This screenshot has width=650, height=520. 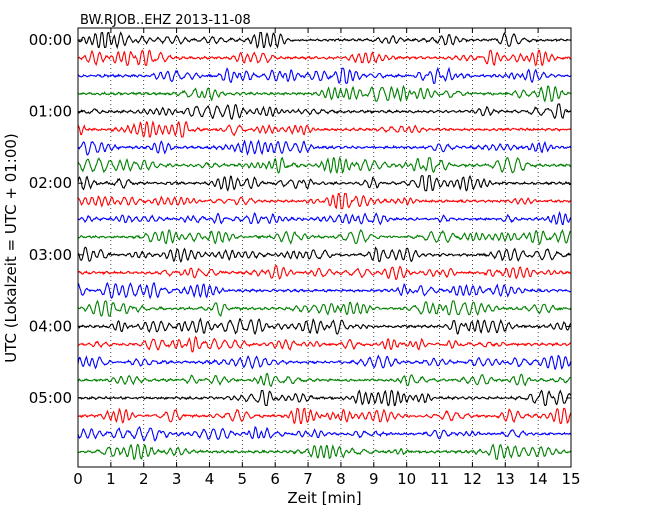 What do you see at coordinates (111, 479) in the screenshot?
I see `x-tick-label: 1` at bounding box center [111, 479].